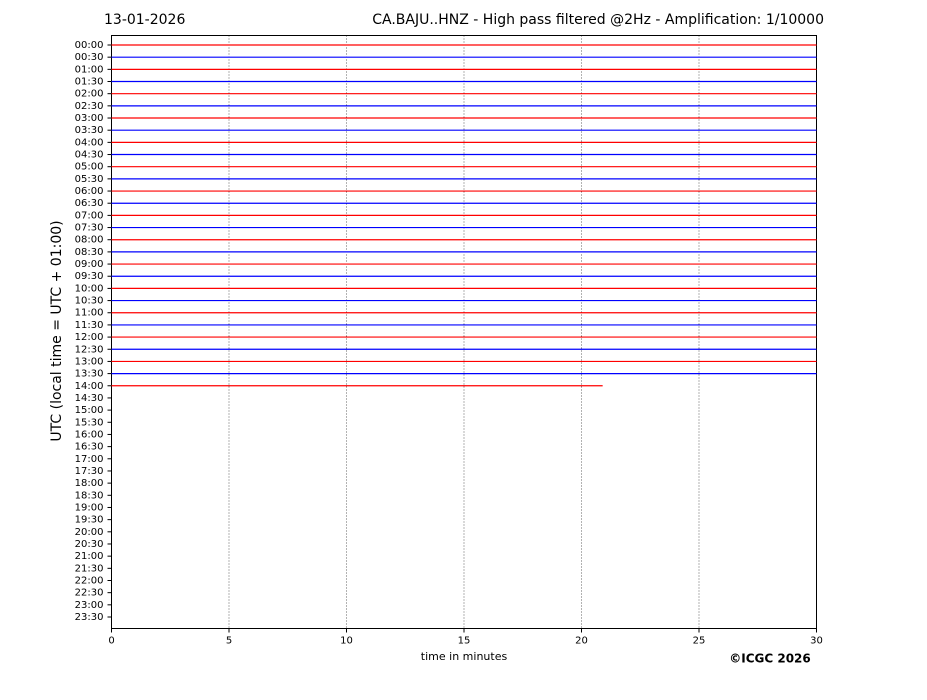 This screenshot has height=700, width=927. I want to click on y-tick-label: 00:00, so click(89, 45).